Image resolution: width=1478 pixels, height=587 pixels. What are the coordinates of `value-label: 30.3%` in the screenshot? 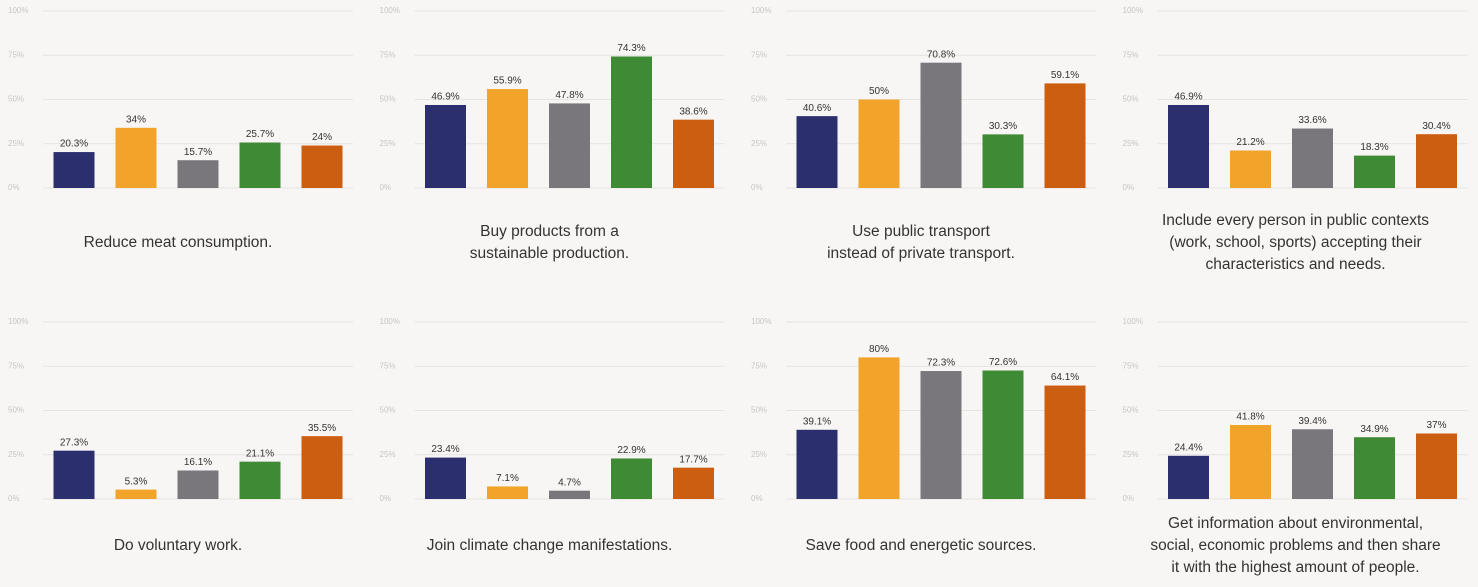 It's located at (1003, 126).